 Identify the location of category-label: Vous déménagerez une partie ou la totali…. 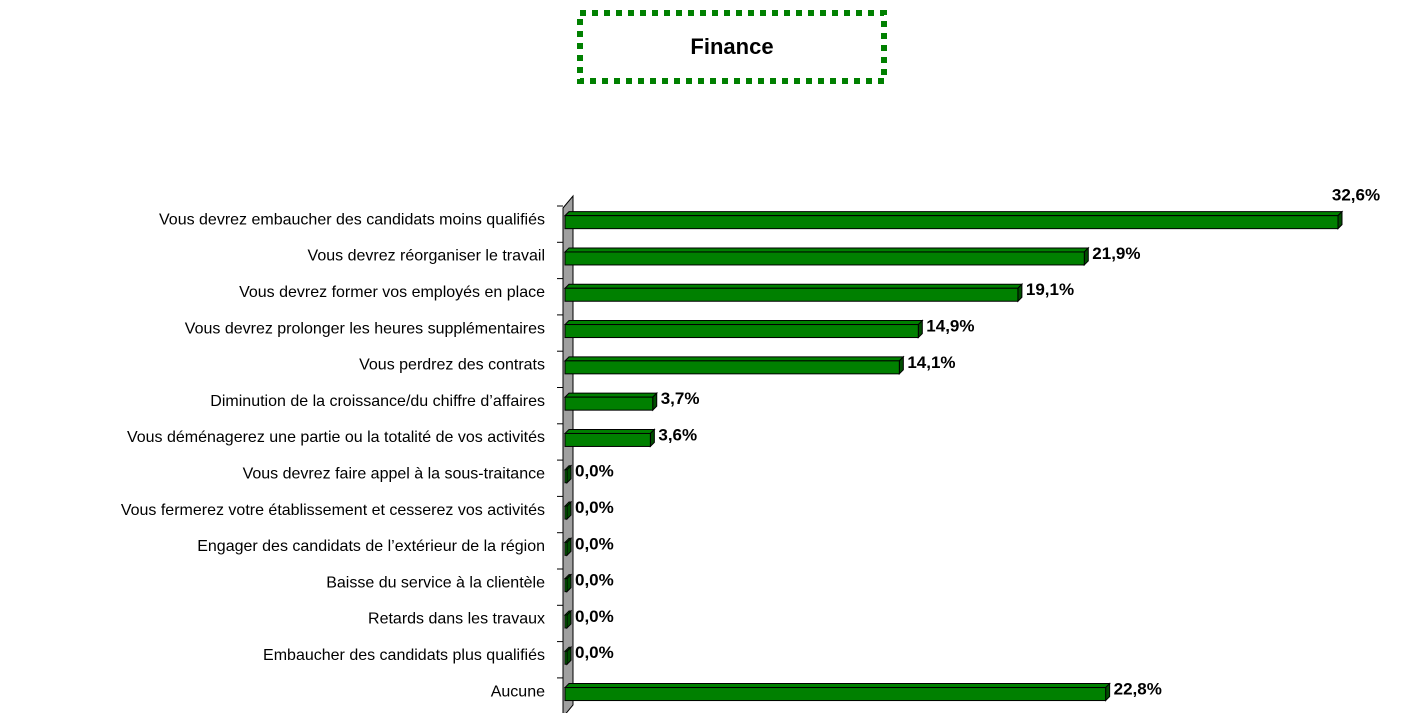
(336, 437).